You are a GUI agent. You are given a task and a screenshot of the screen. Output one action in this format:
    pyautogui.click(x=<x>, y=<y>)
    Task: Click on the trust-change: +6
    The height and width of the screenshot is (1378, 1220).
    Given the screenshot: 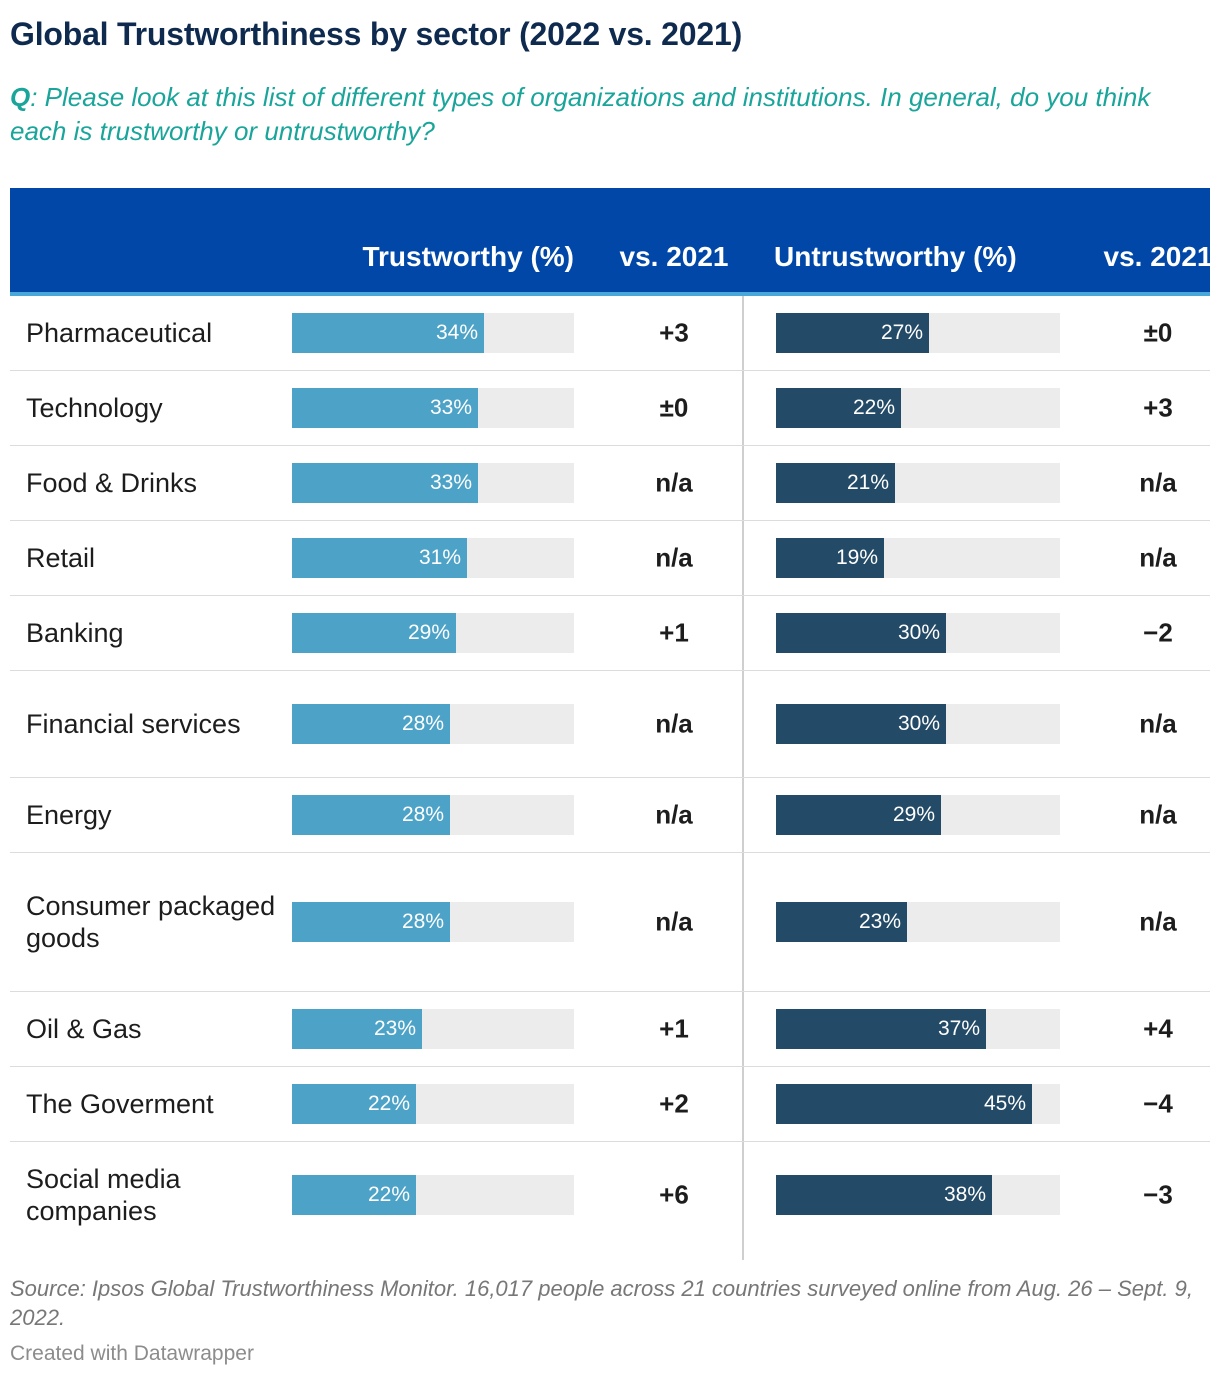 What is the action you would take?
    pyautogui.click(x=674, y=1194)
    